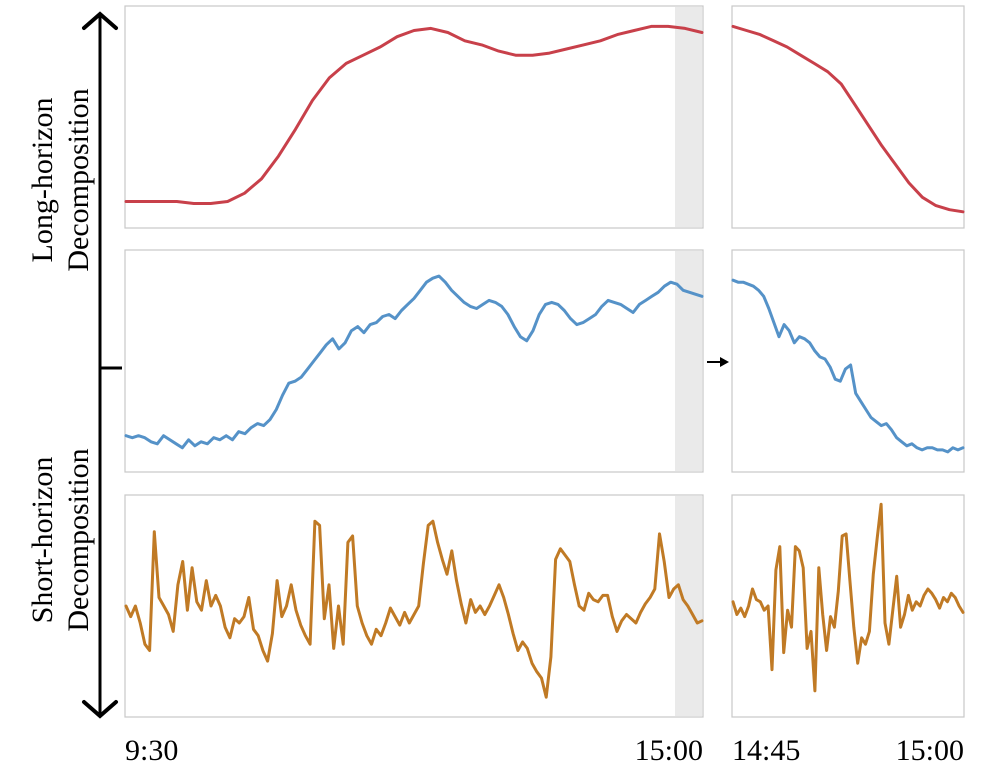 This screenshot has height=780, width=995. Describe the element at coordinates (78, 539) in the screenshot. I see `short-horizon-label-line2: Decomposition` at that location.